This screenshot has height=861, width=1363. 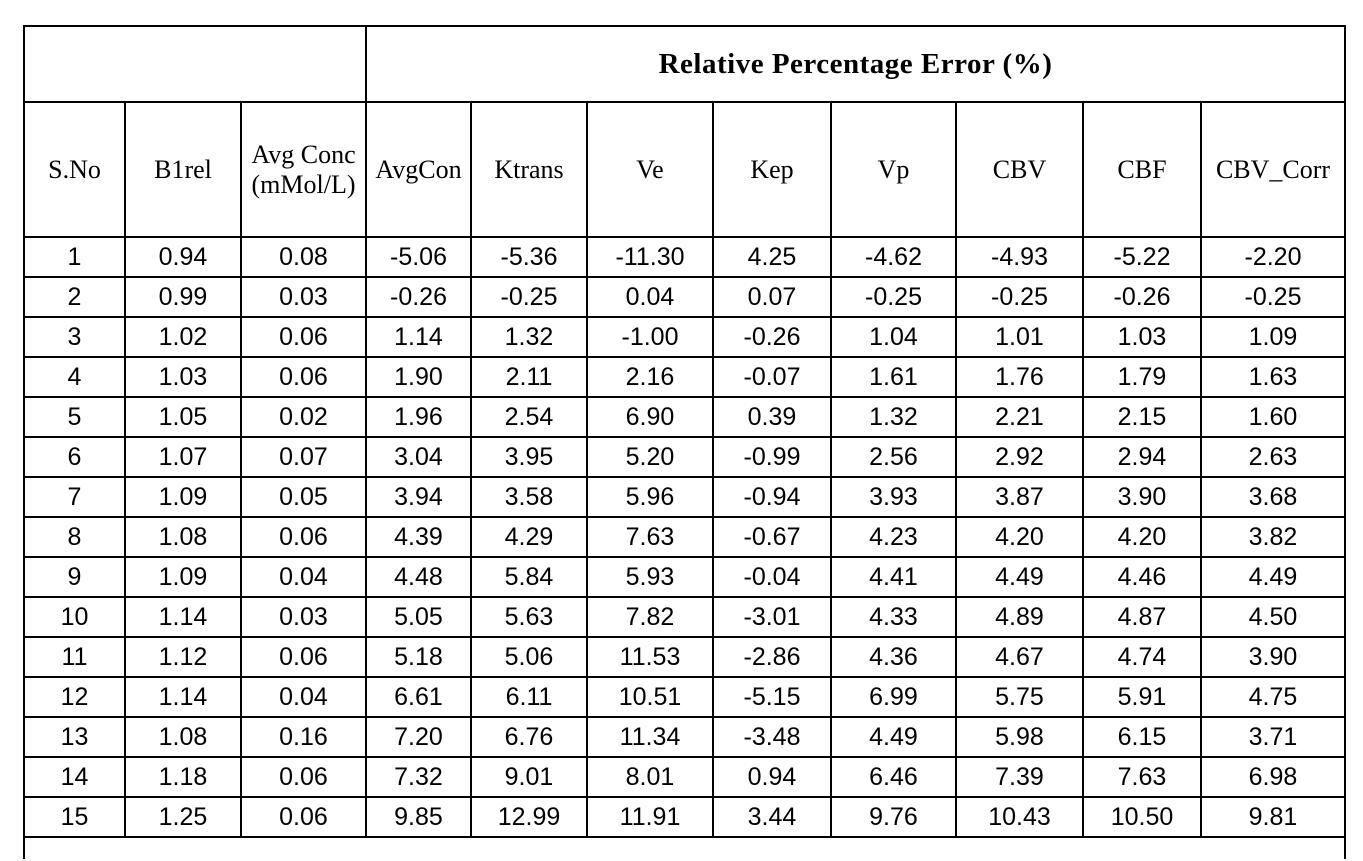 I want to click on table-cell: 7.39, so click(x=1019, y=777).